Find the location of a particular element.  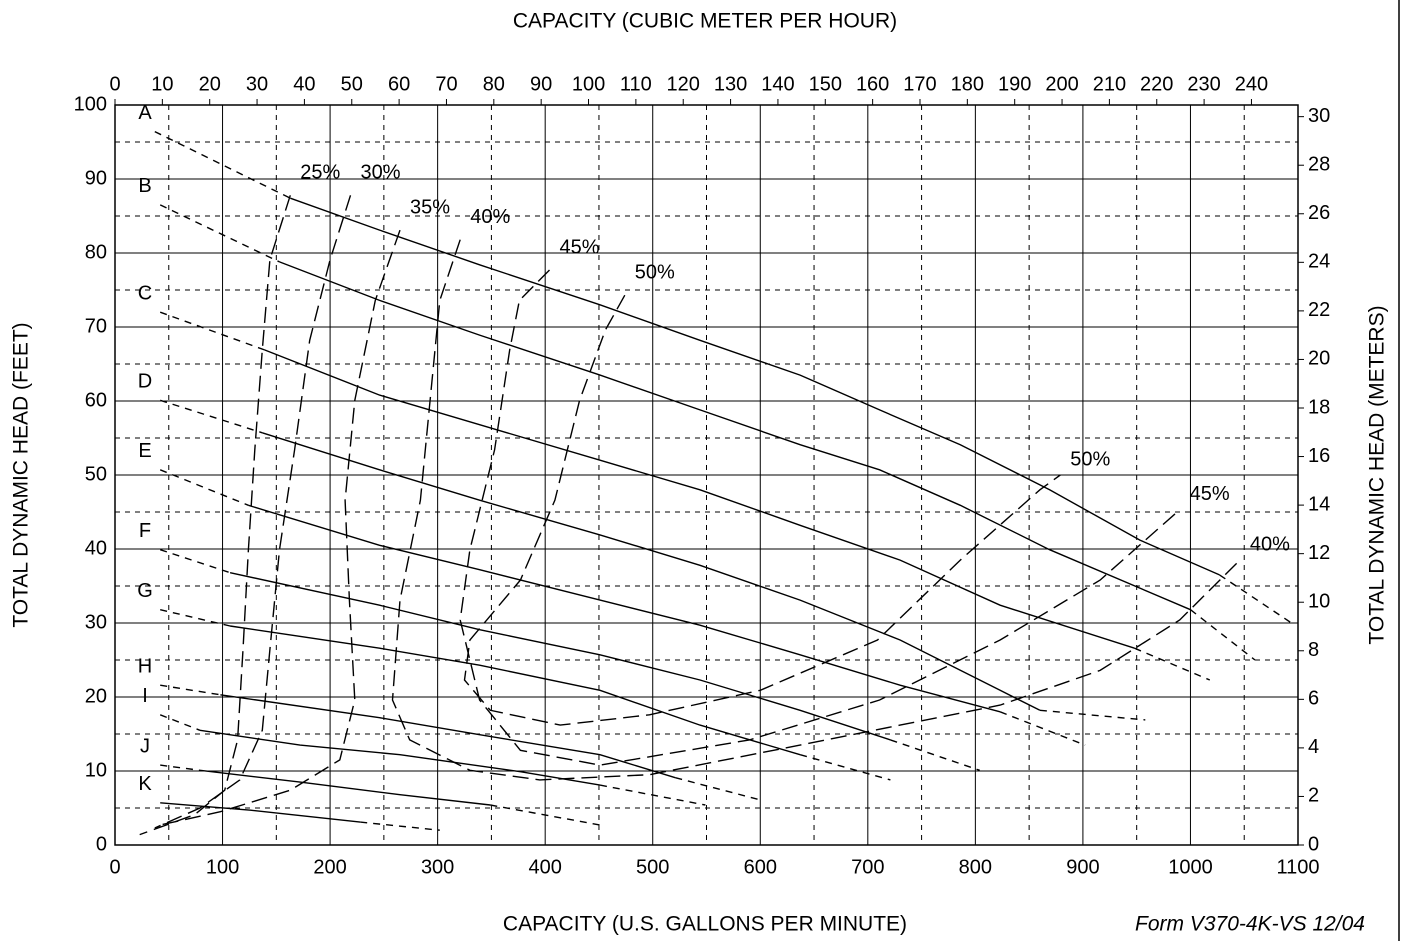

x2-tick-label: 20 is located at coordinates (210, 84).